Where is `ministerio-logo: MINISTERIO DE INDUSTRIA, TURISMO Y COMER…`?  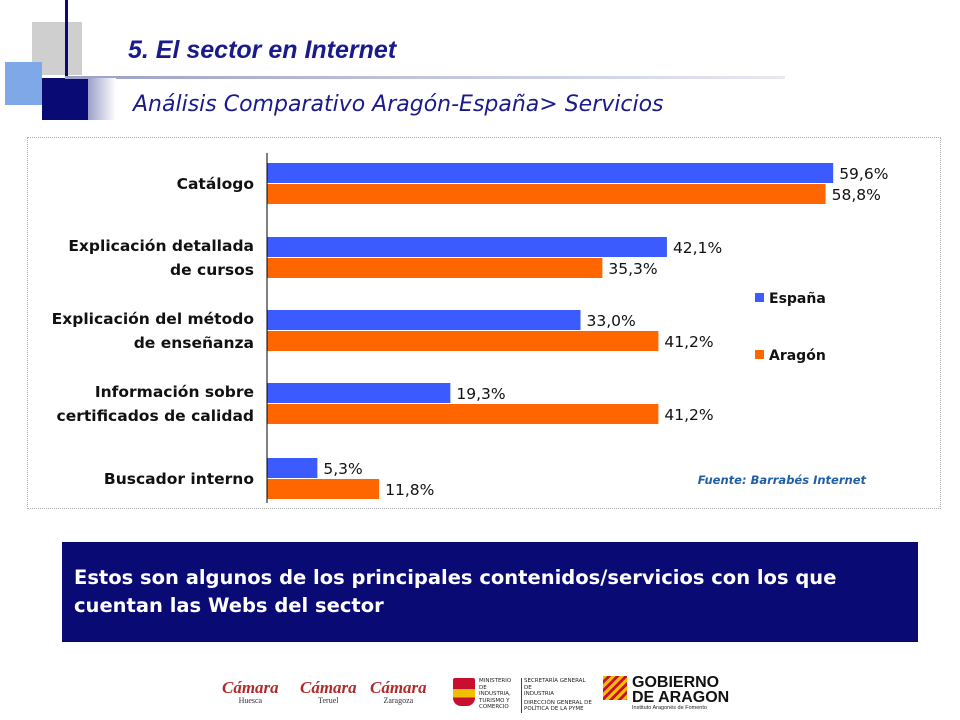
ministerio-logo: MINISTERIO DE INDUSTRIA, TURISMO Y COMER… is located at coordinates (522, 694).